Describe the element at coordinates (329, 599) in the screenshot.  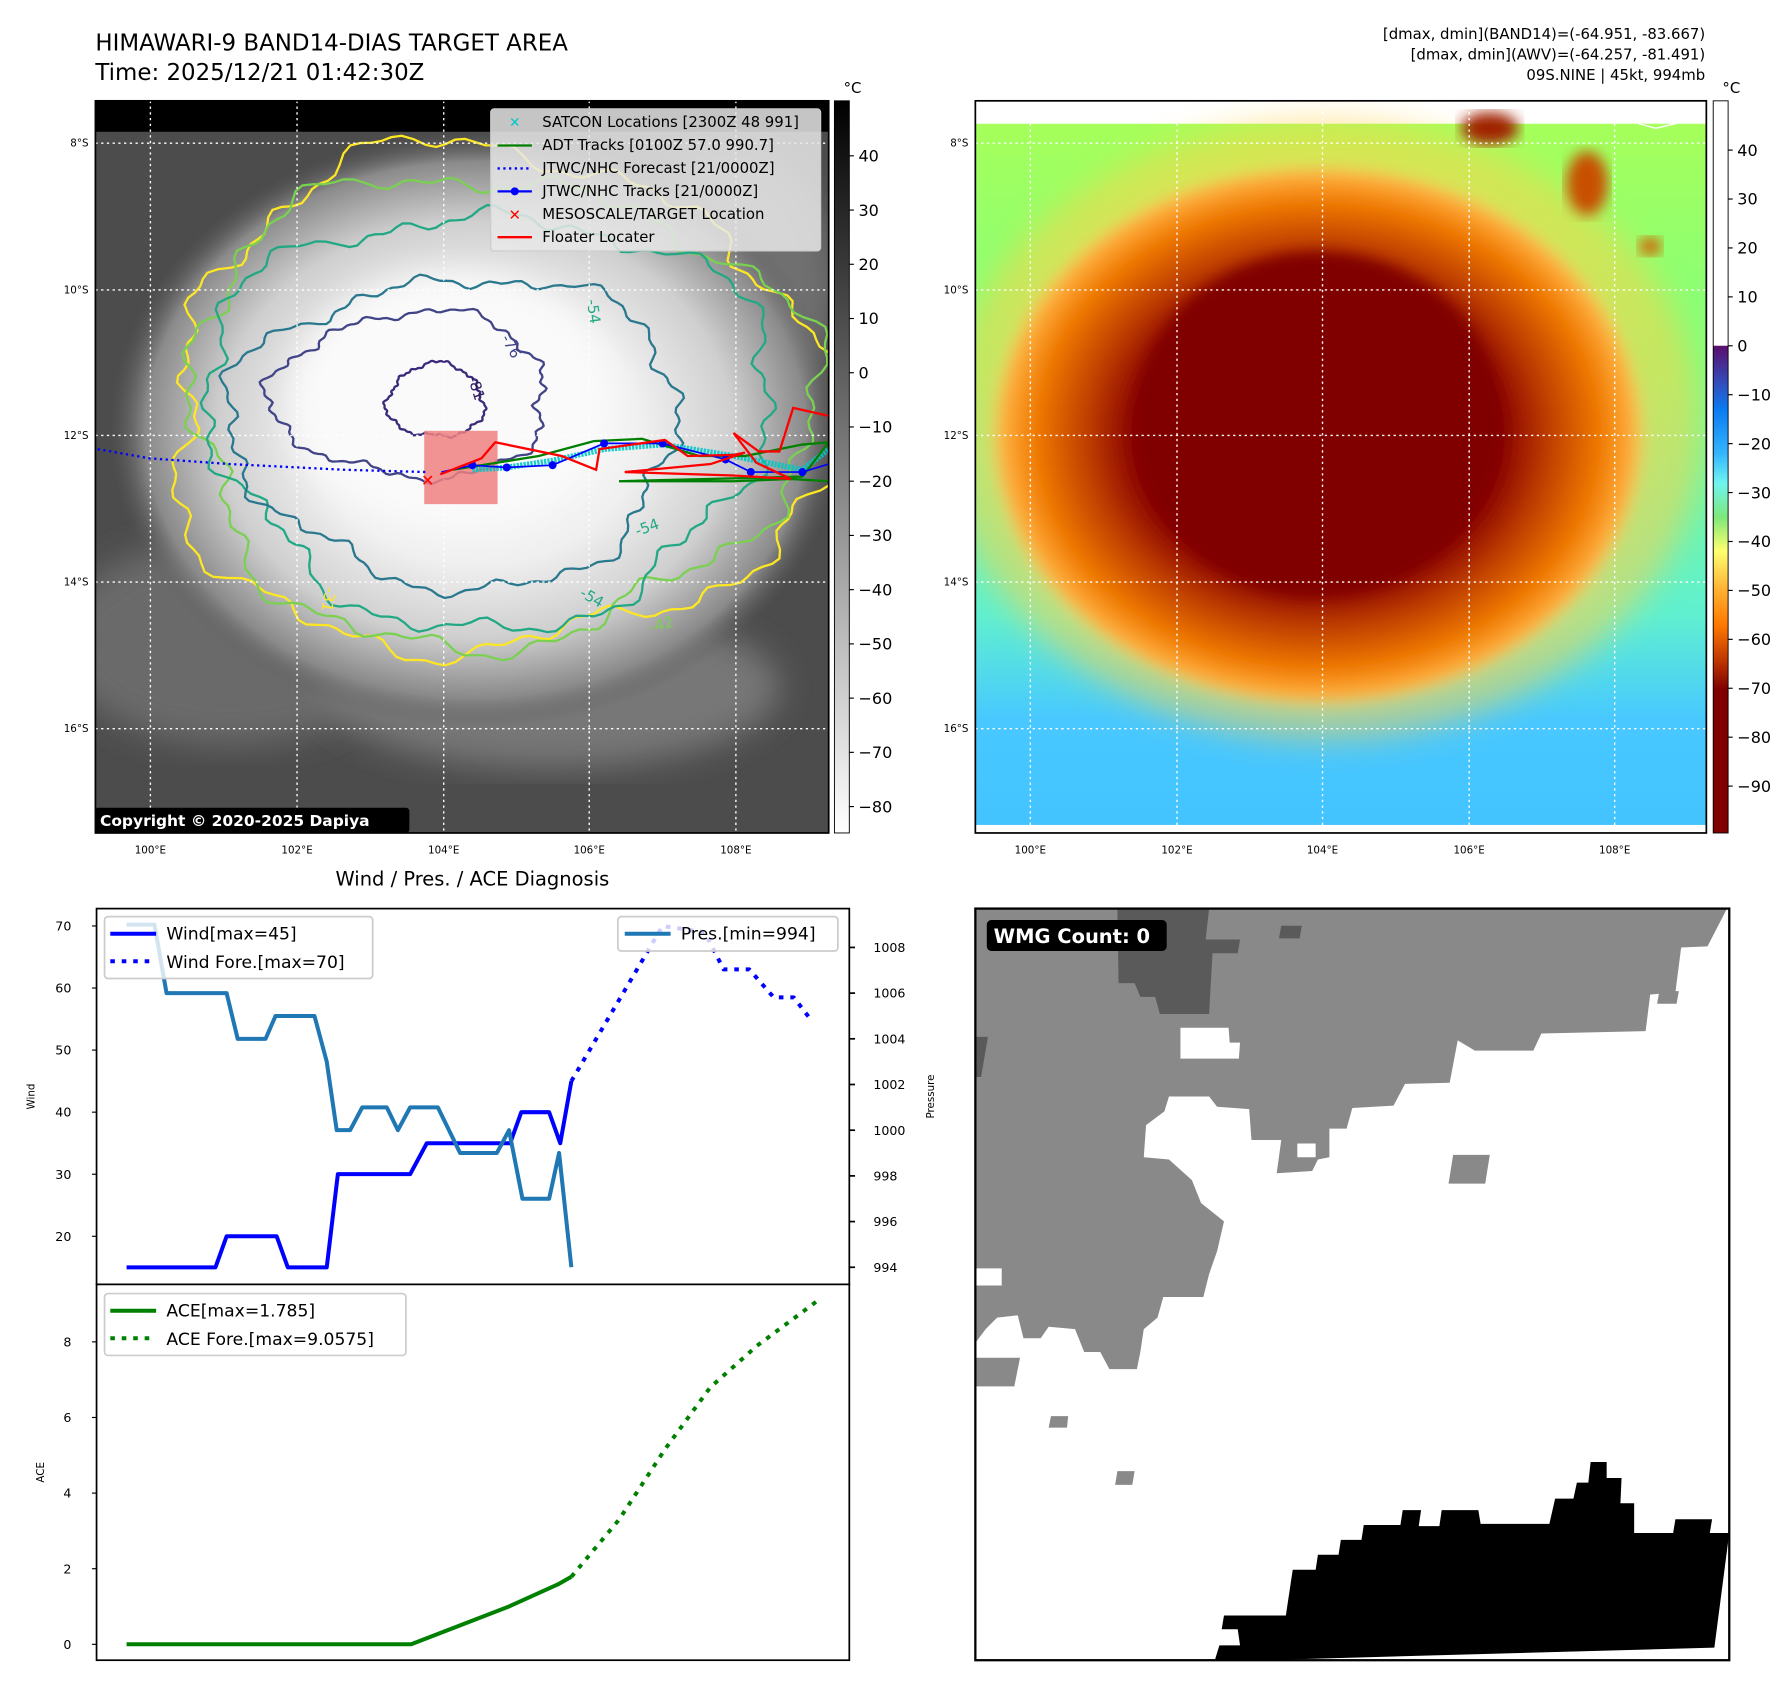
I see `contour-label: -31` at that location.